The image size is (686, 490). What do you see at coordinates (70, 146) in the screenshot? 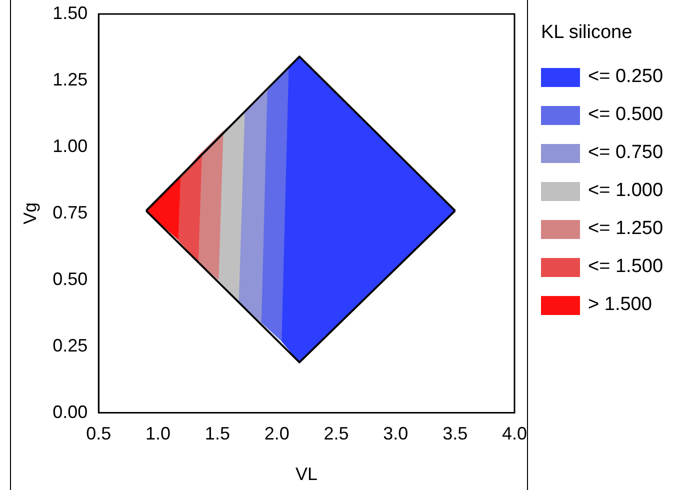
I see `y-tick-label: 1.00` at bounding box center [70, 146].